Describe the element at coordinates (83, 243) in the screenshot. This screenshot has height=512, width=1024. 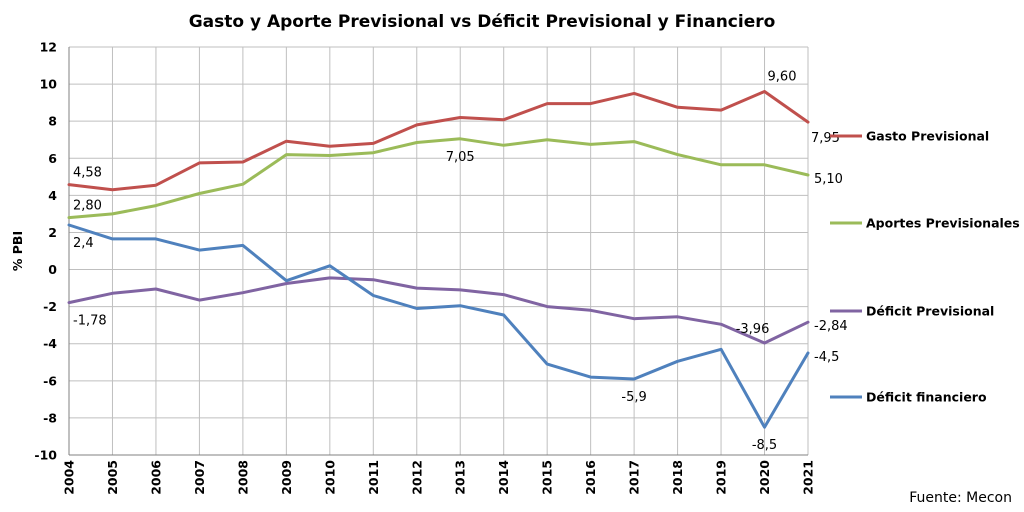
I see `data-label: 2,4` at that location.